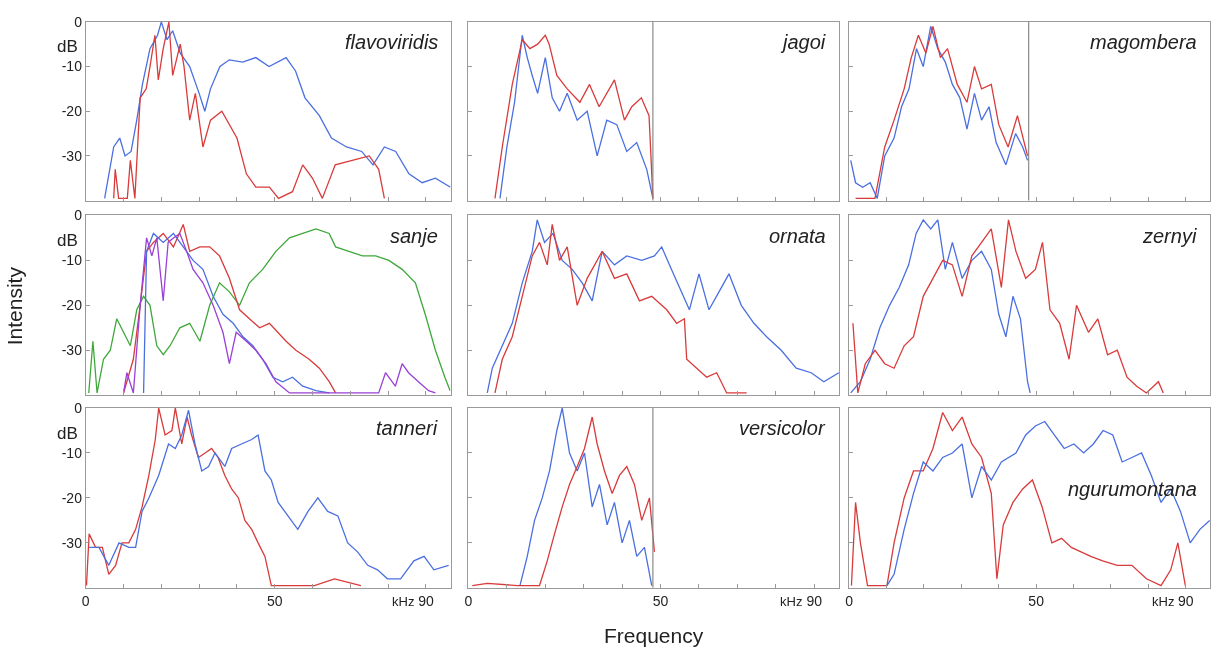 Image resolution: width=1213 pixels, height=653 pixels. What do you see at coordinates (407, 428) in the screenshot?
I see `text: tanneri` at bounding box center [407, 428].